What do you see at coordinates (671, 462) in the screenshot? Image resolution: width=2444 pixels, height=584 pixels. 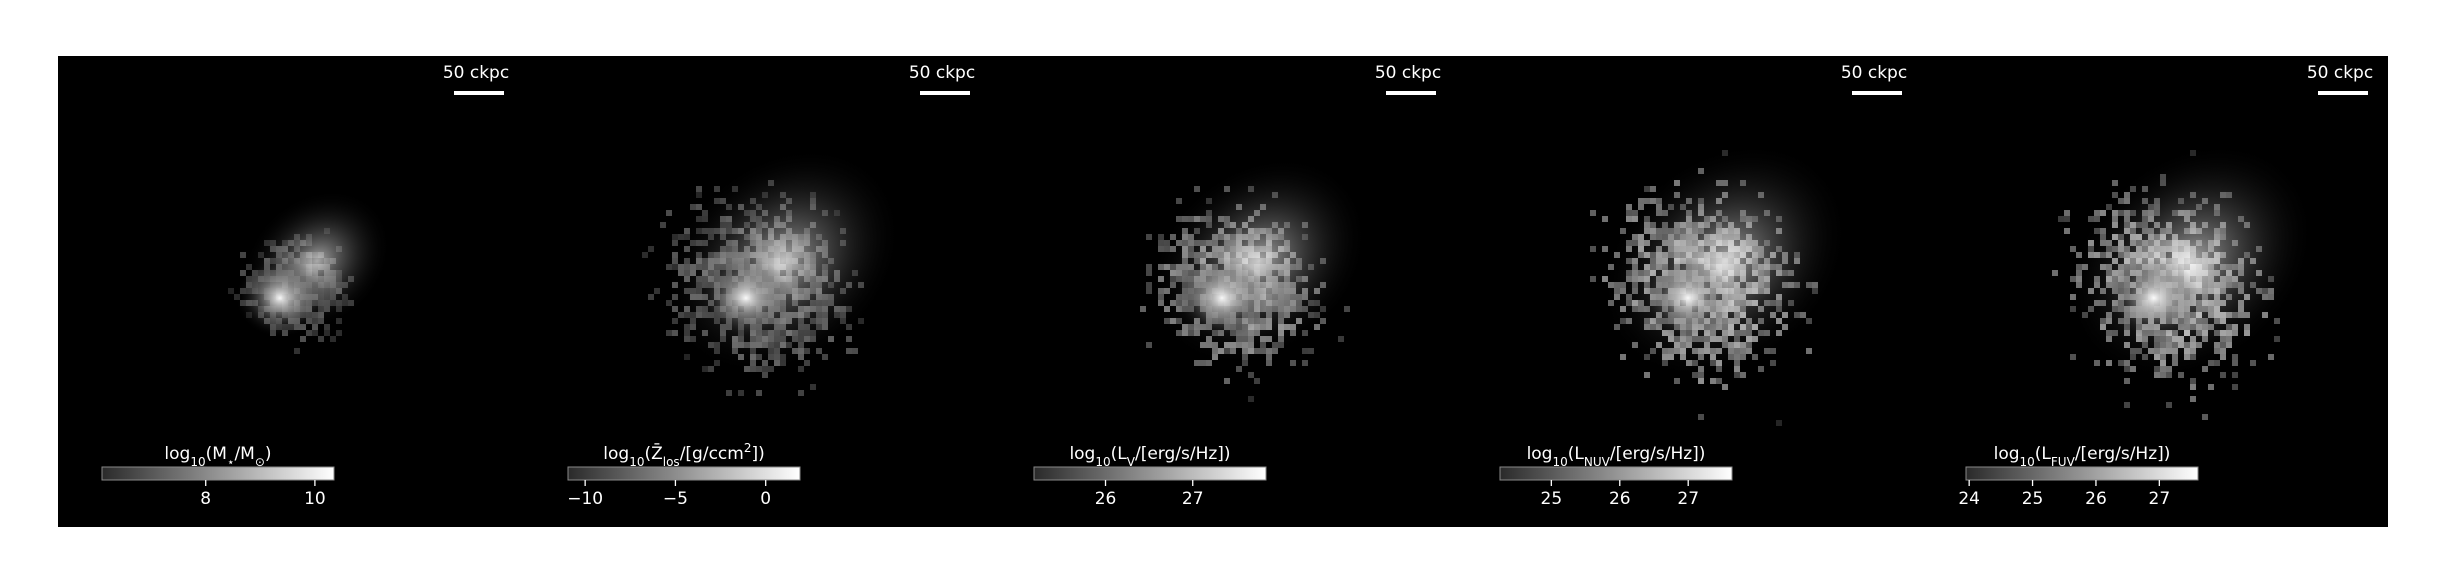 I see `label-part: los` at bounding box center [671, 462].